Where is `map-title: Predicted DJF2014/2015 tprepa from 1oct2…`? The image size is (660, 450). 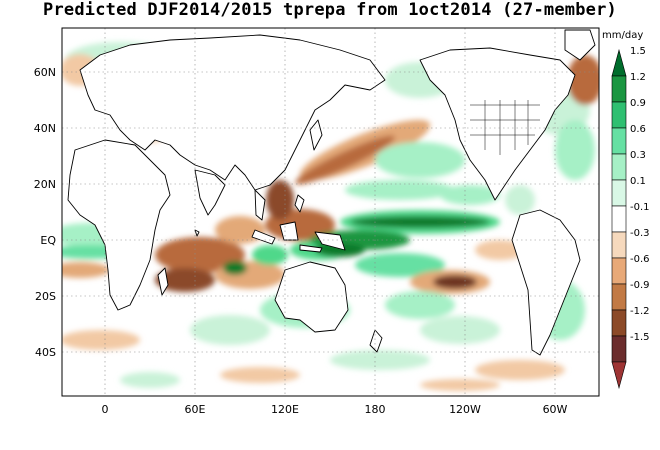 map-title: Predicted DJF2014/2015 tprepa from 1oct2… is located at coordinates (330, 10).